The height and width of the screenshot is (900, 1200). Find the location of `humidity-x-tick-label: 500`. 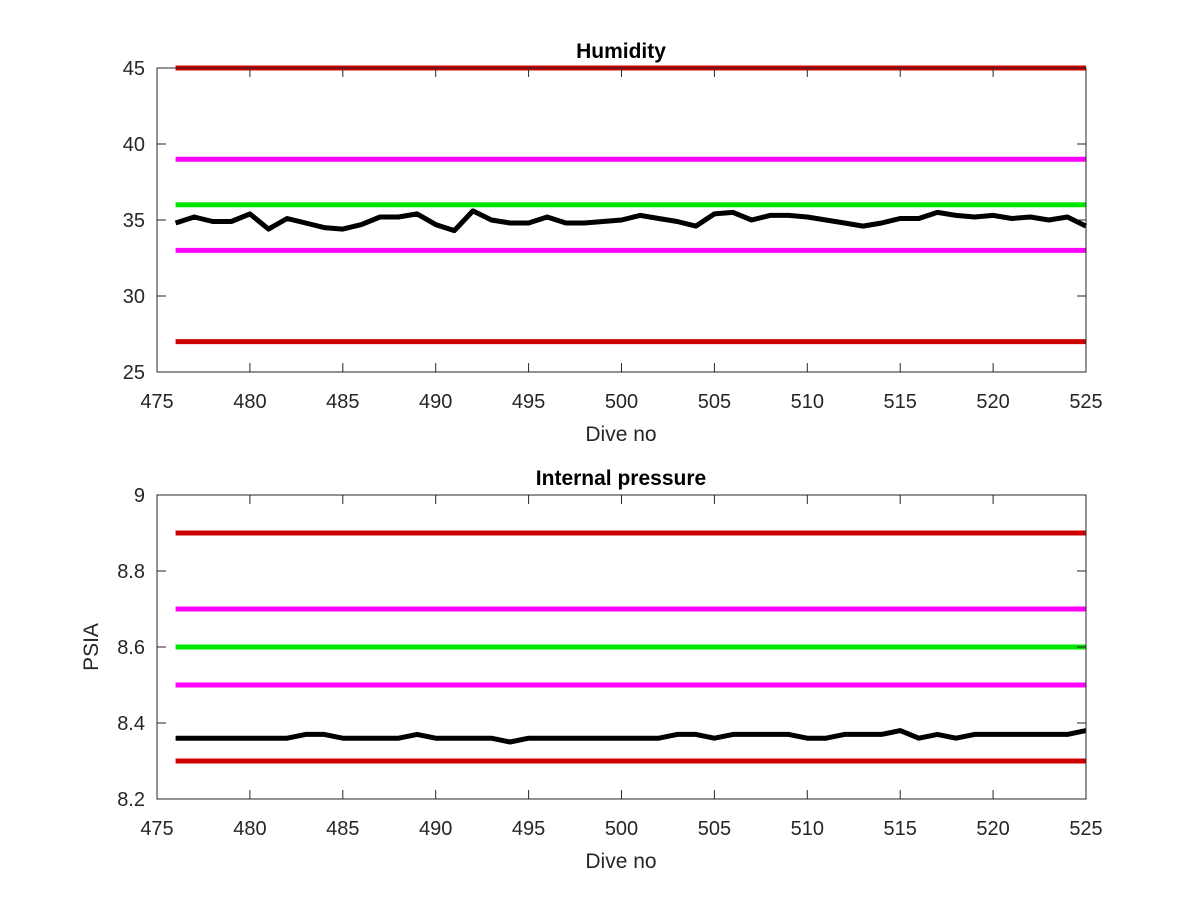

humidity-x-tick-label: 500 is located at coordinates (621, 402).